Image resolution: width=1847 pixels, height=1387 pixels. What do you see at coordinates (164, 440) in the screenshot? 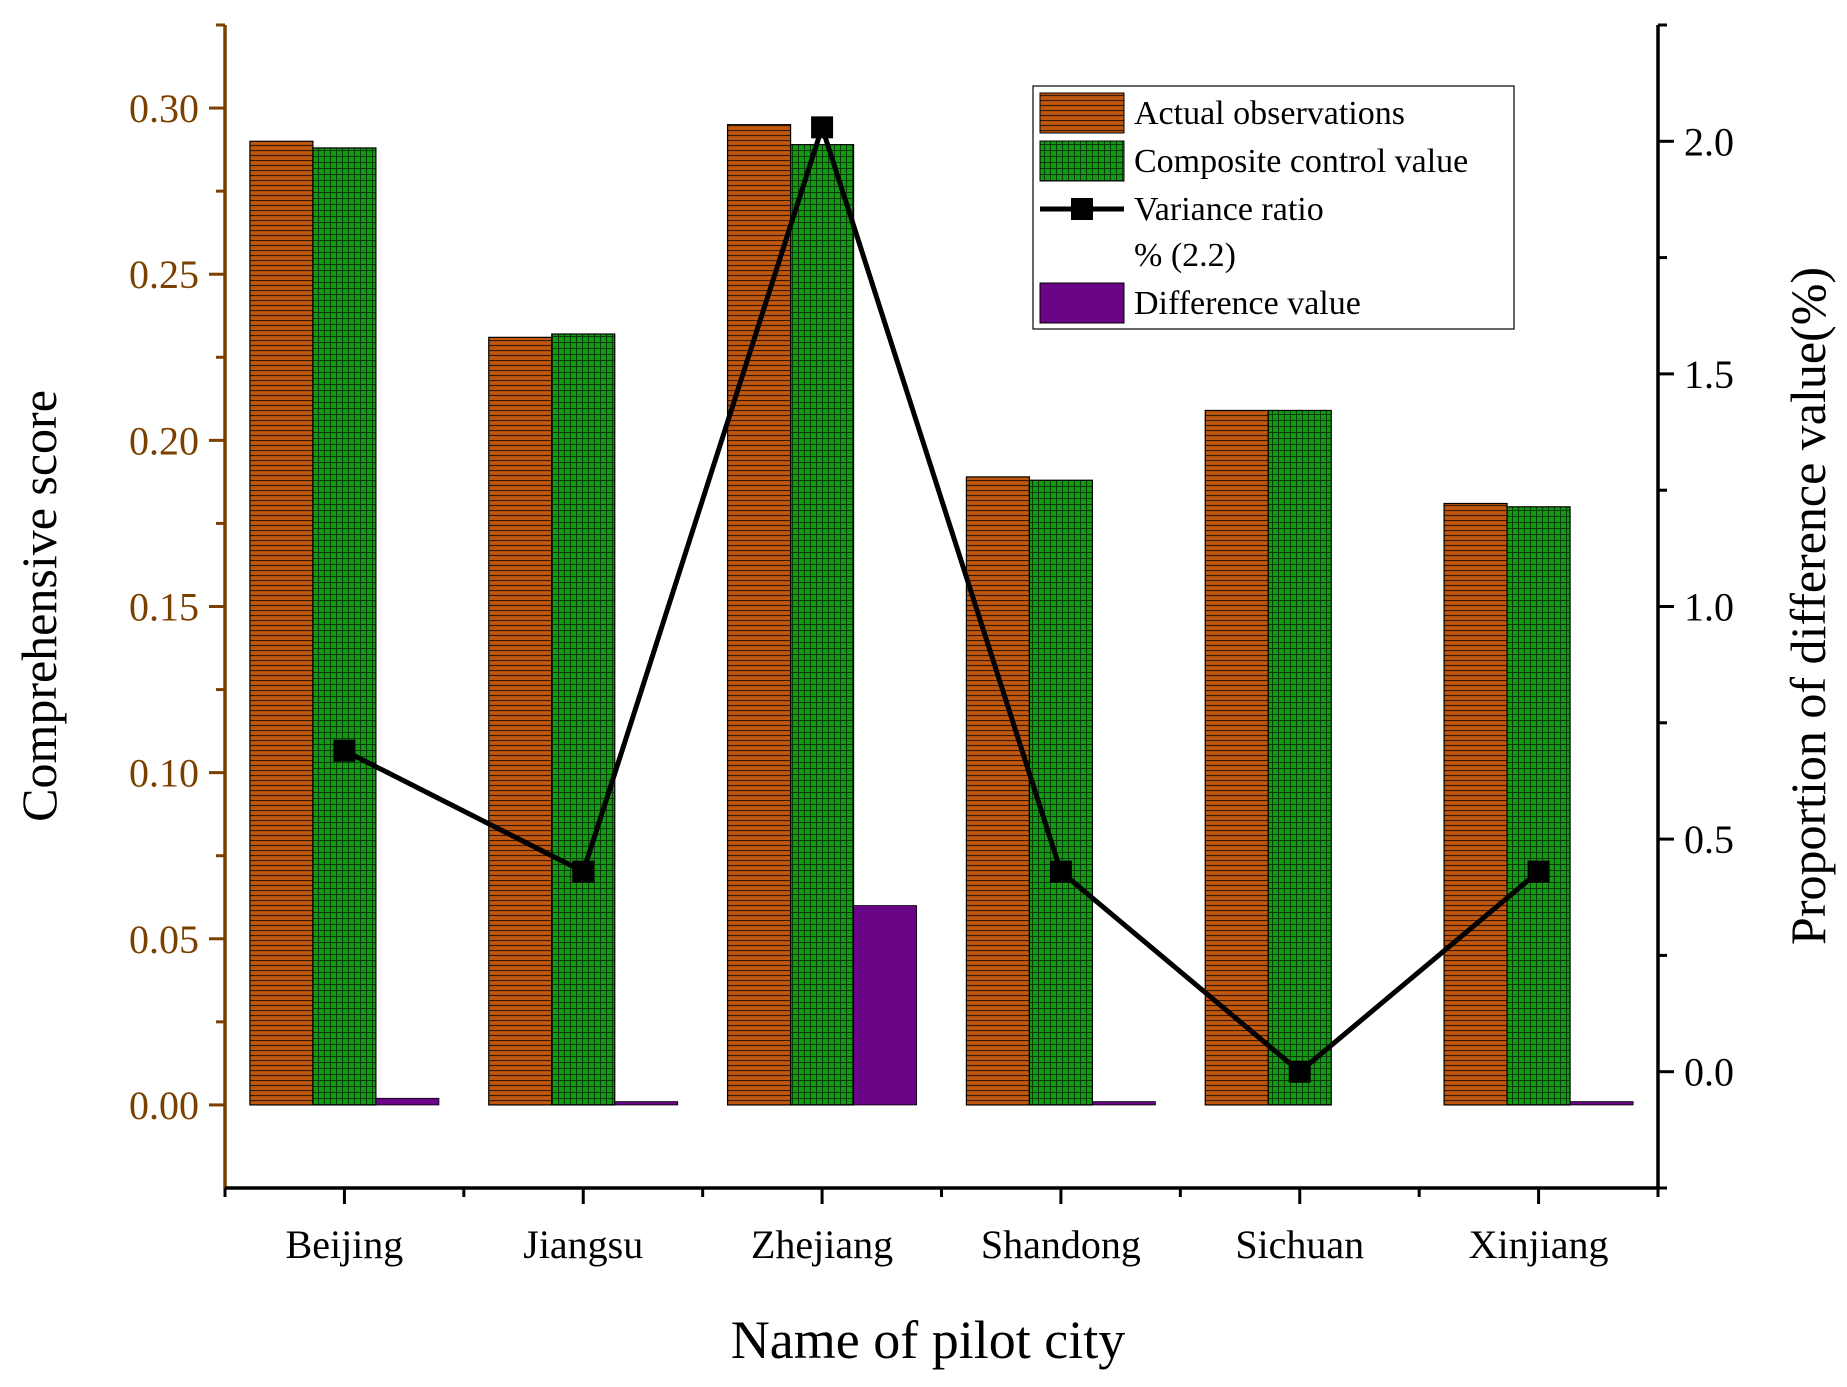
I see `left-tick-label: 0.20` at bounding box center [164, 440].